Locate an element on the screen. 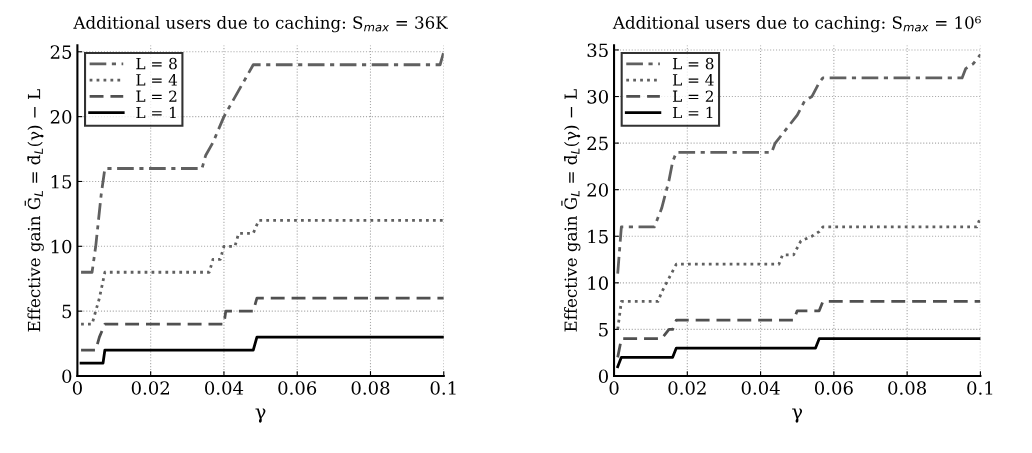 The image size is (1032, 453). y-tick-label: 35 is located at coordinates (597, 50).